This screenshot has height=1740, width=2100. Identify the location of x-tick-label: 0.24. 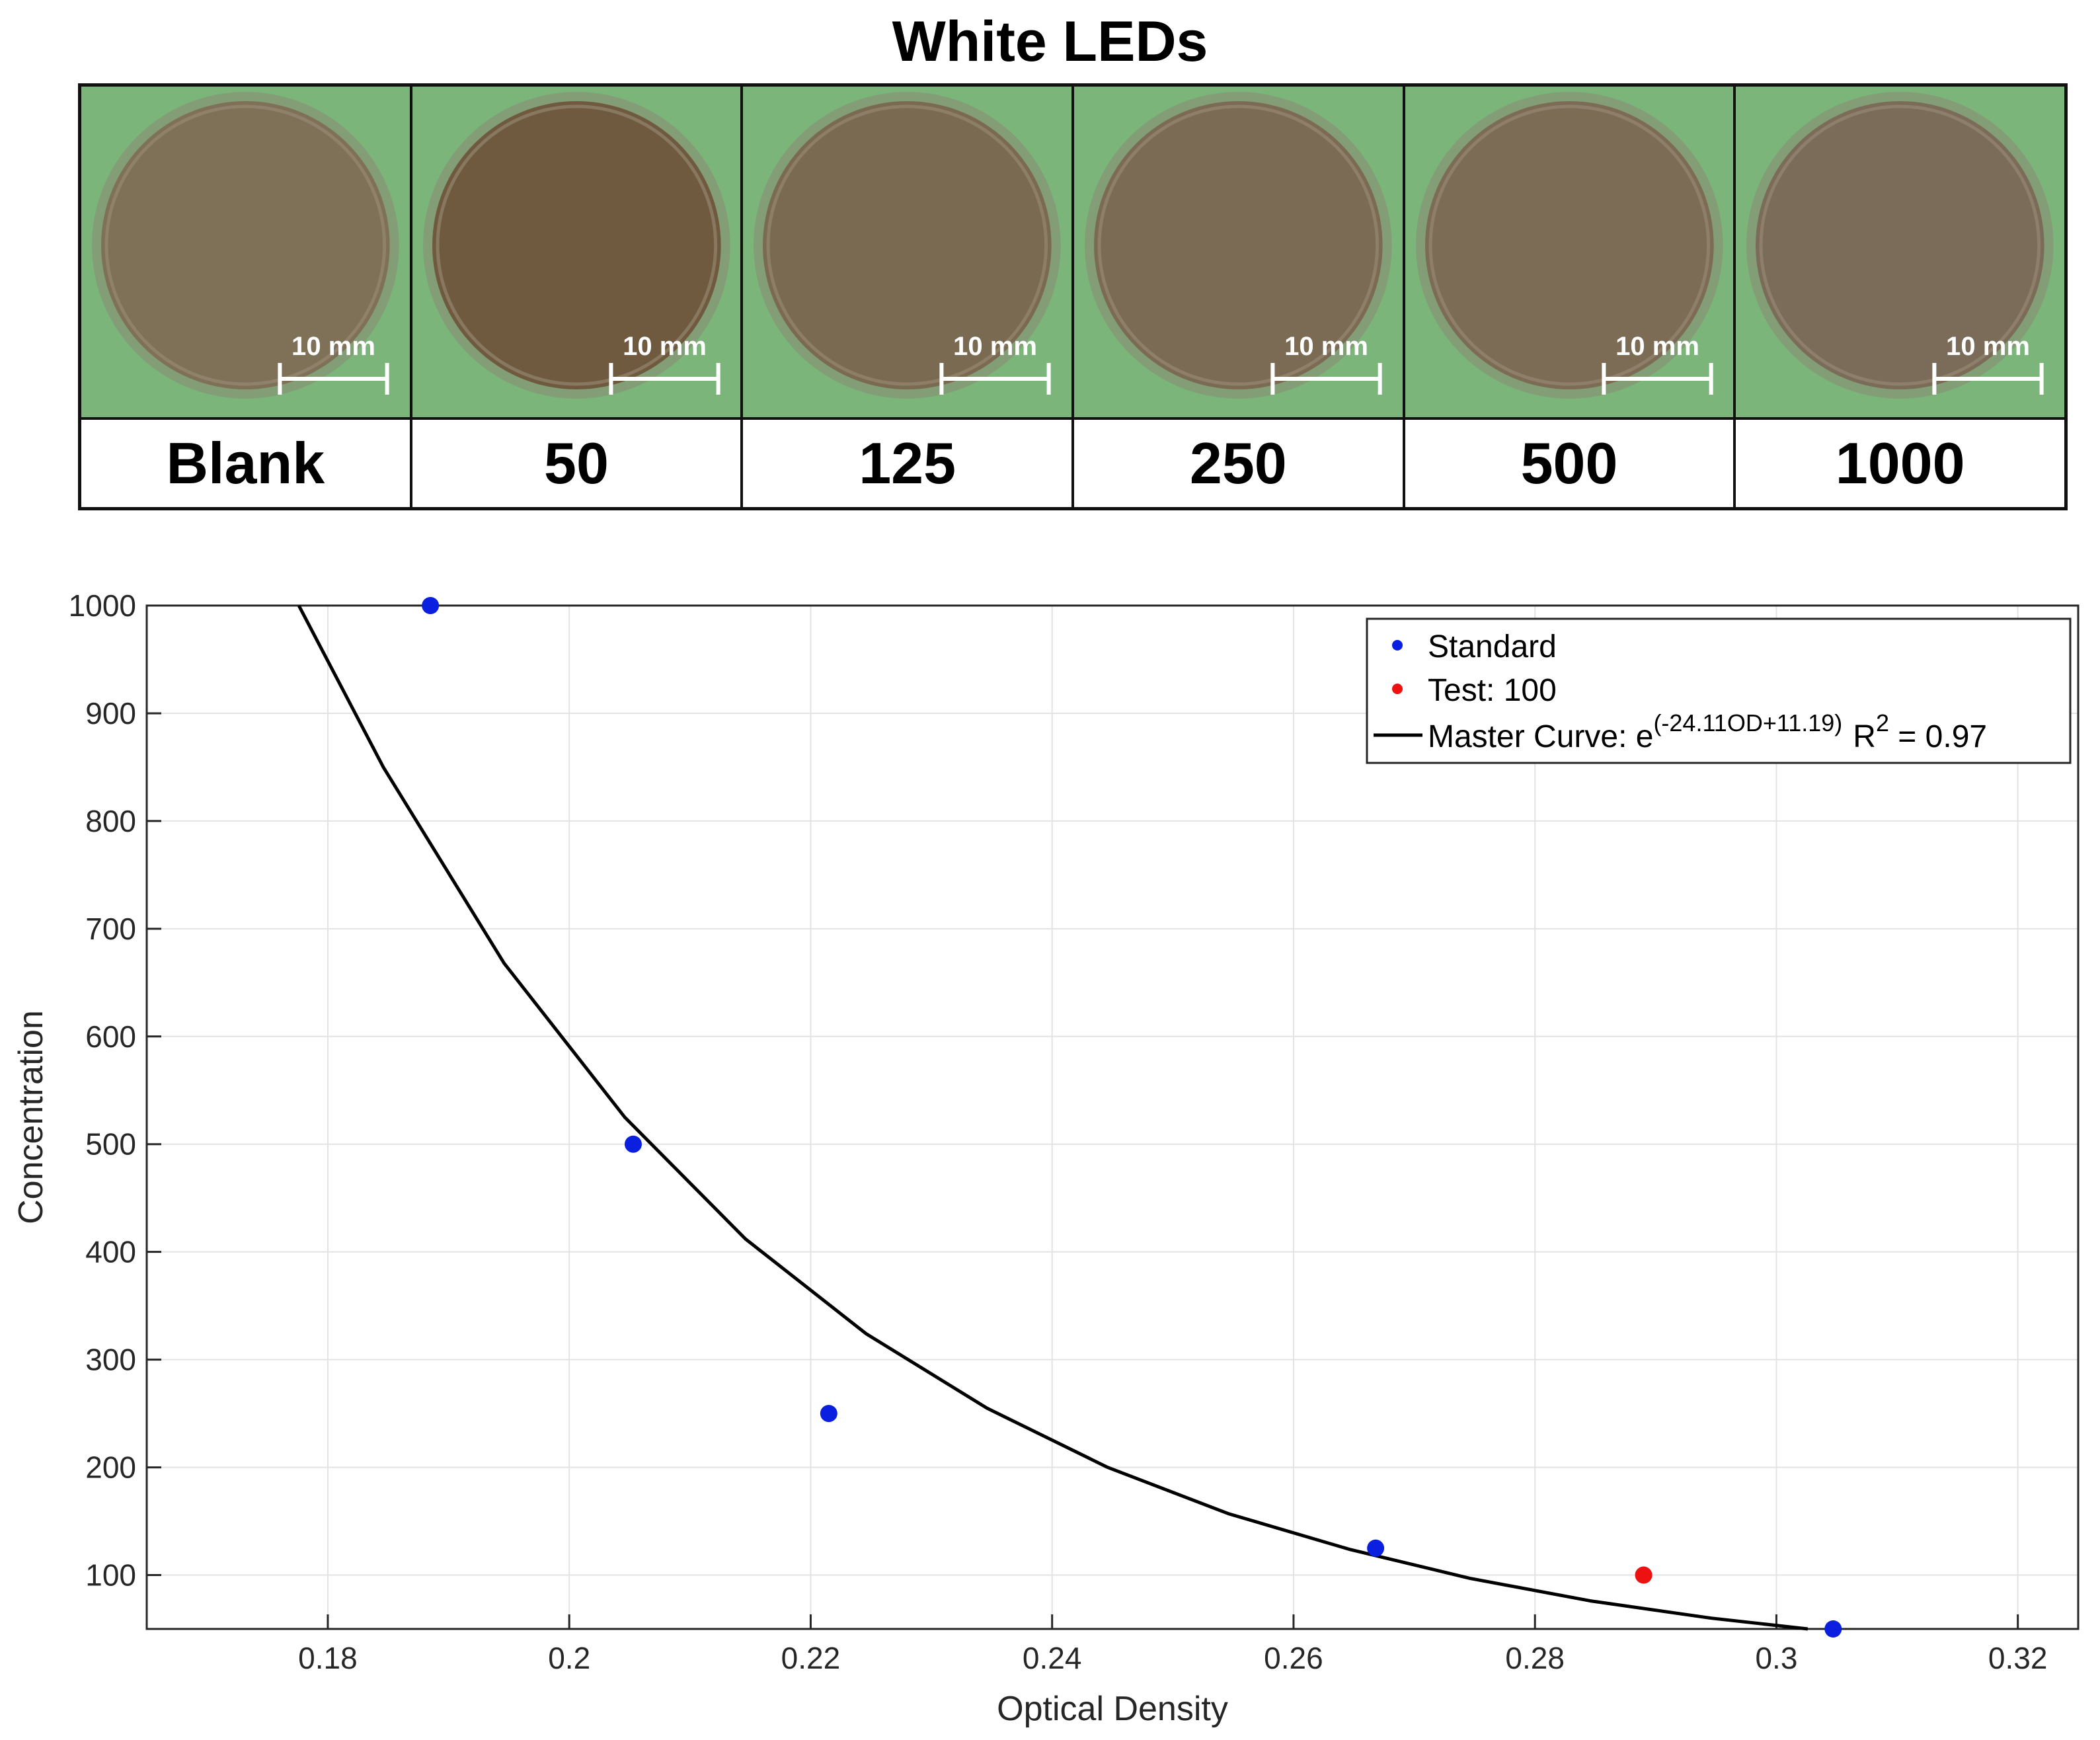
(1052, 1658).